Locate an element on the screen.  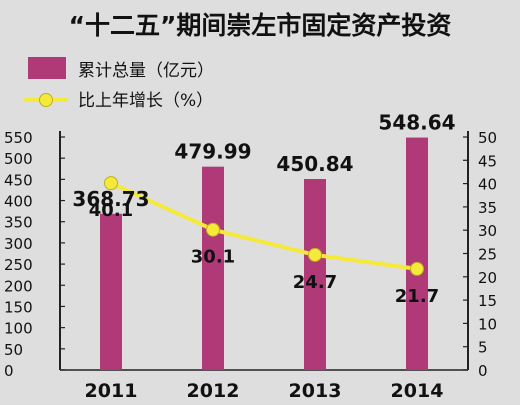
right-axis-tick-label: 10 is located at coordinates (487, 324).